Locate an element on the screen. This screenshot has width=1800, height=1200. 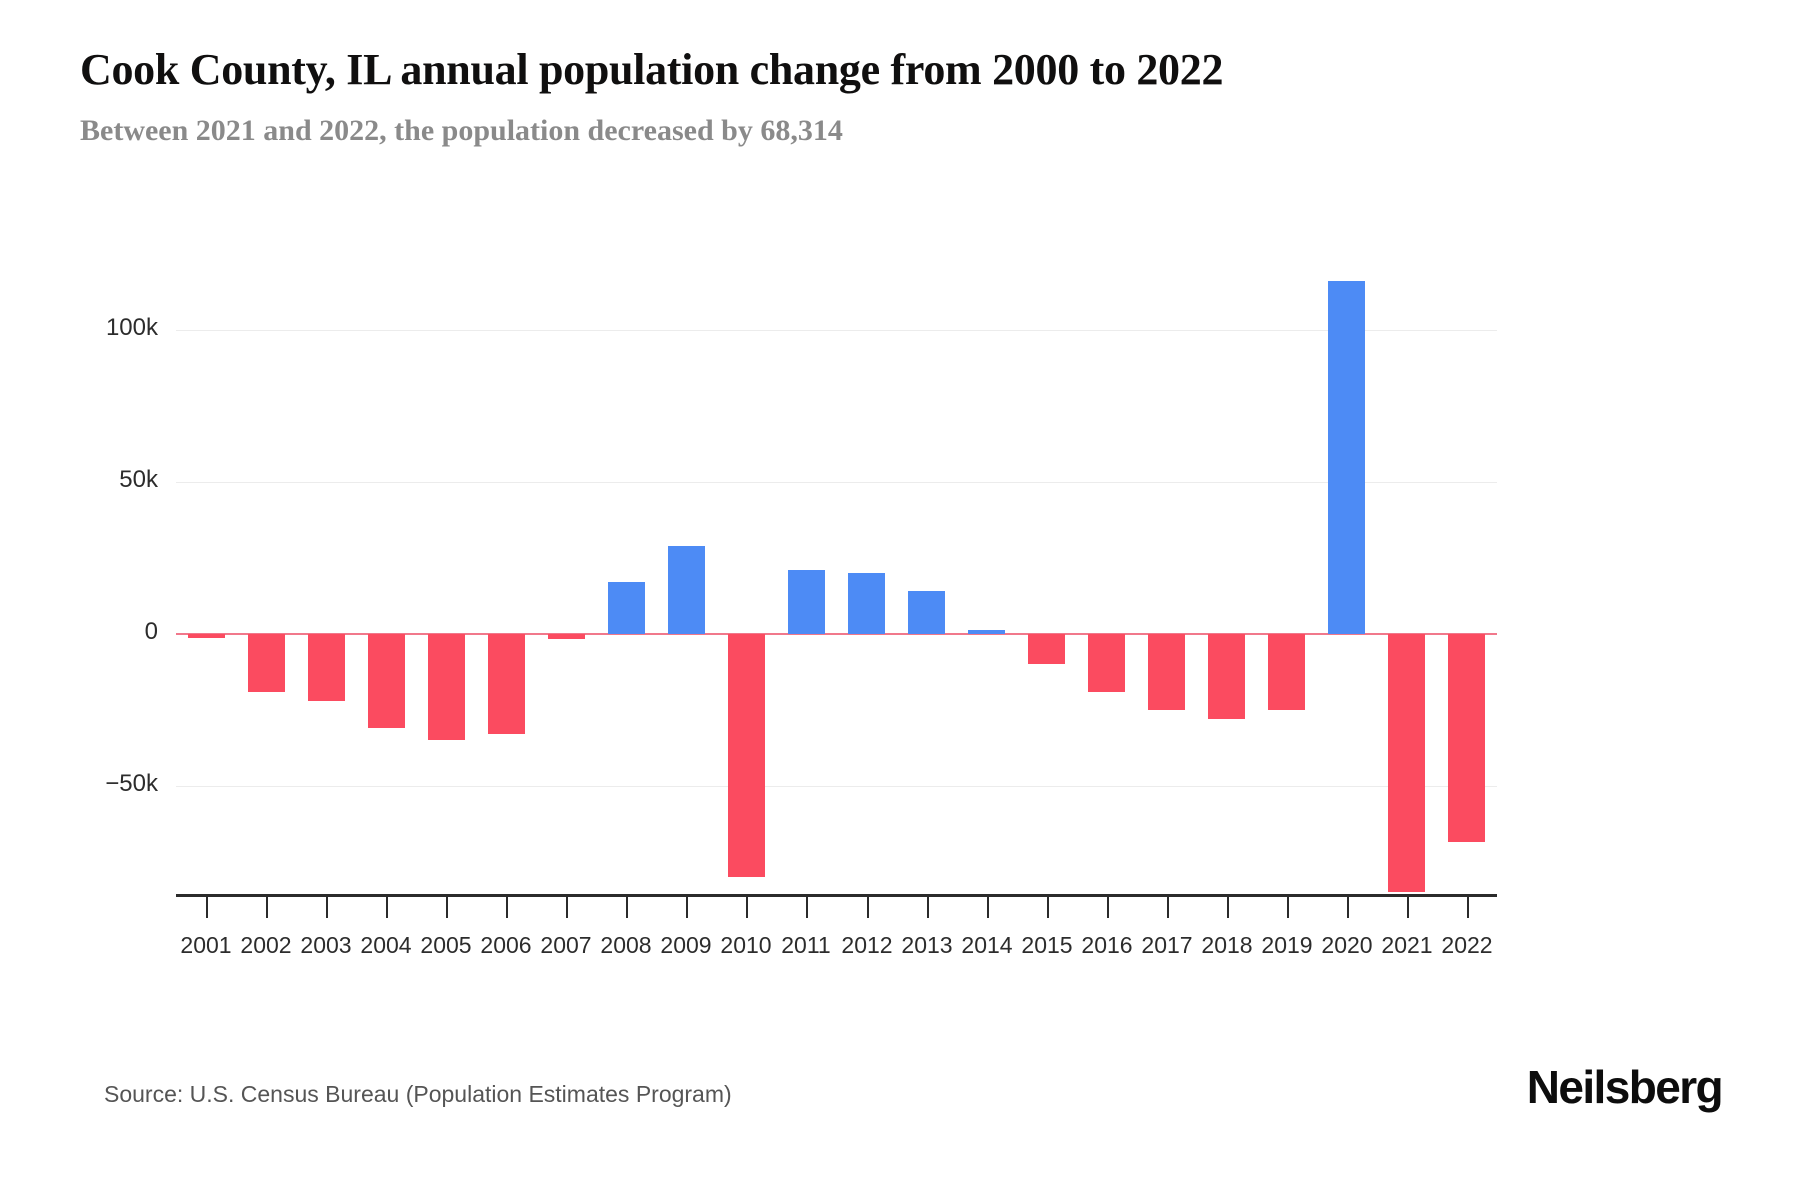
bar-2011 is located at coordinates (806, 602).